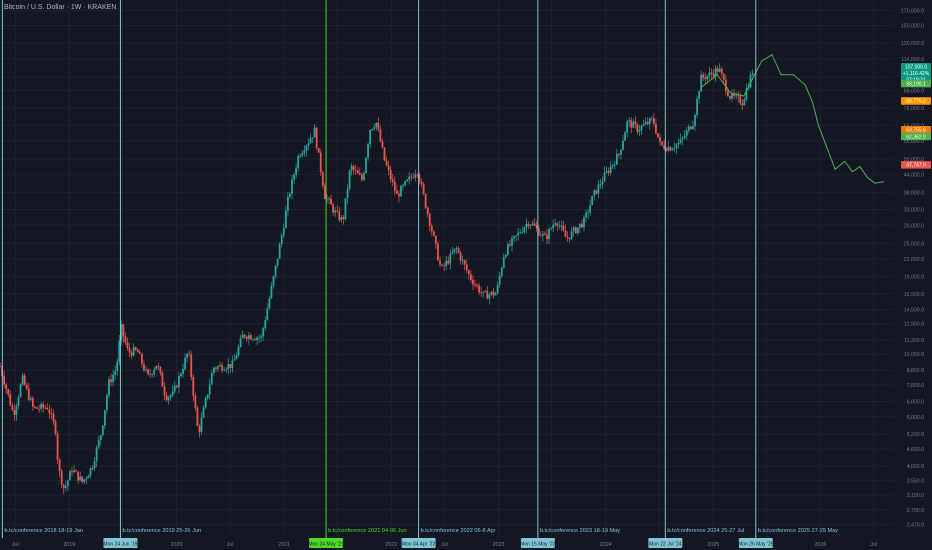 This screenshot has width=932, height=550. I want to click on price-badge-text: 80,776.2, so click(916, 102).